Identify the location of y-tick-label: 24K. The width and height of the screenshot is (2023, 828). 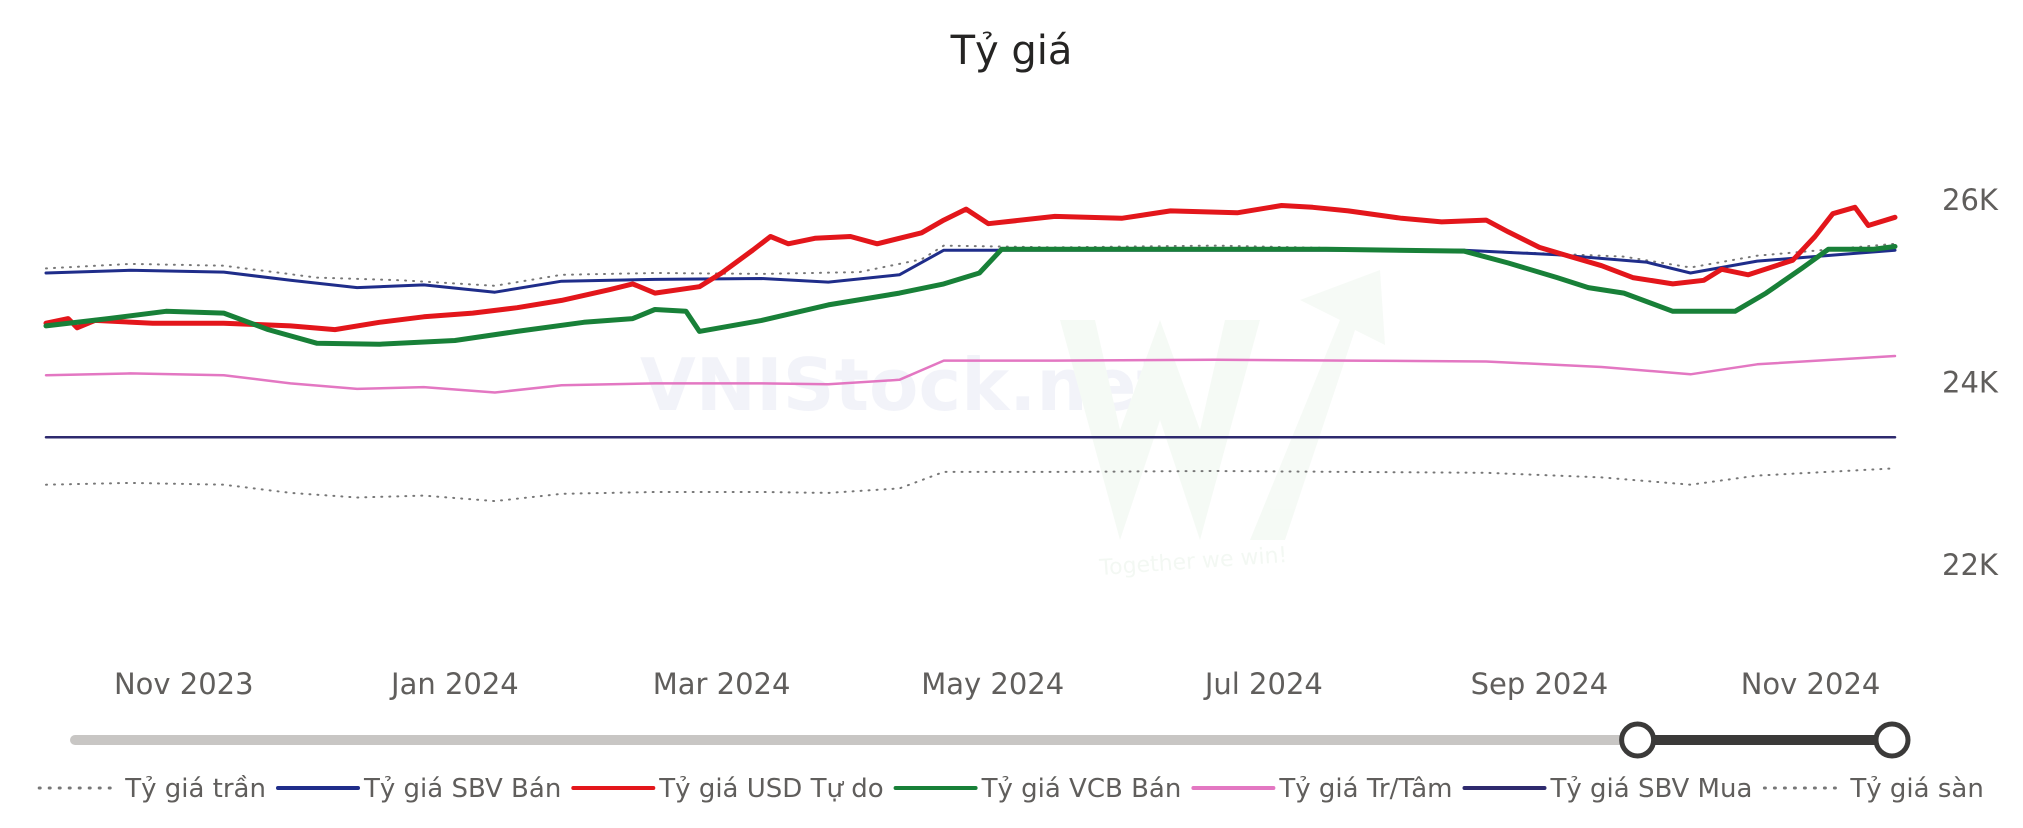
(1970, 383).